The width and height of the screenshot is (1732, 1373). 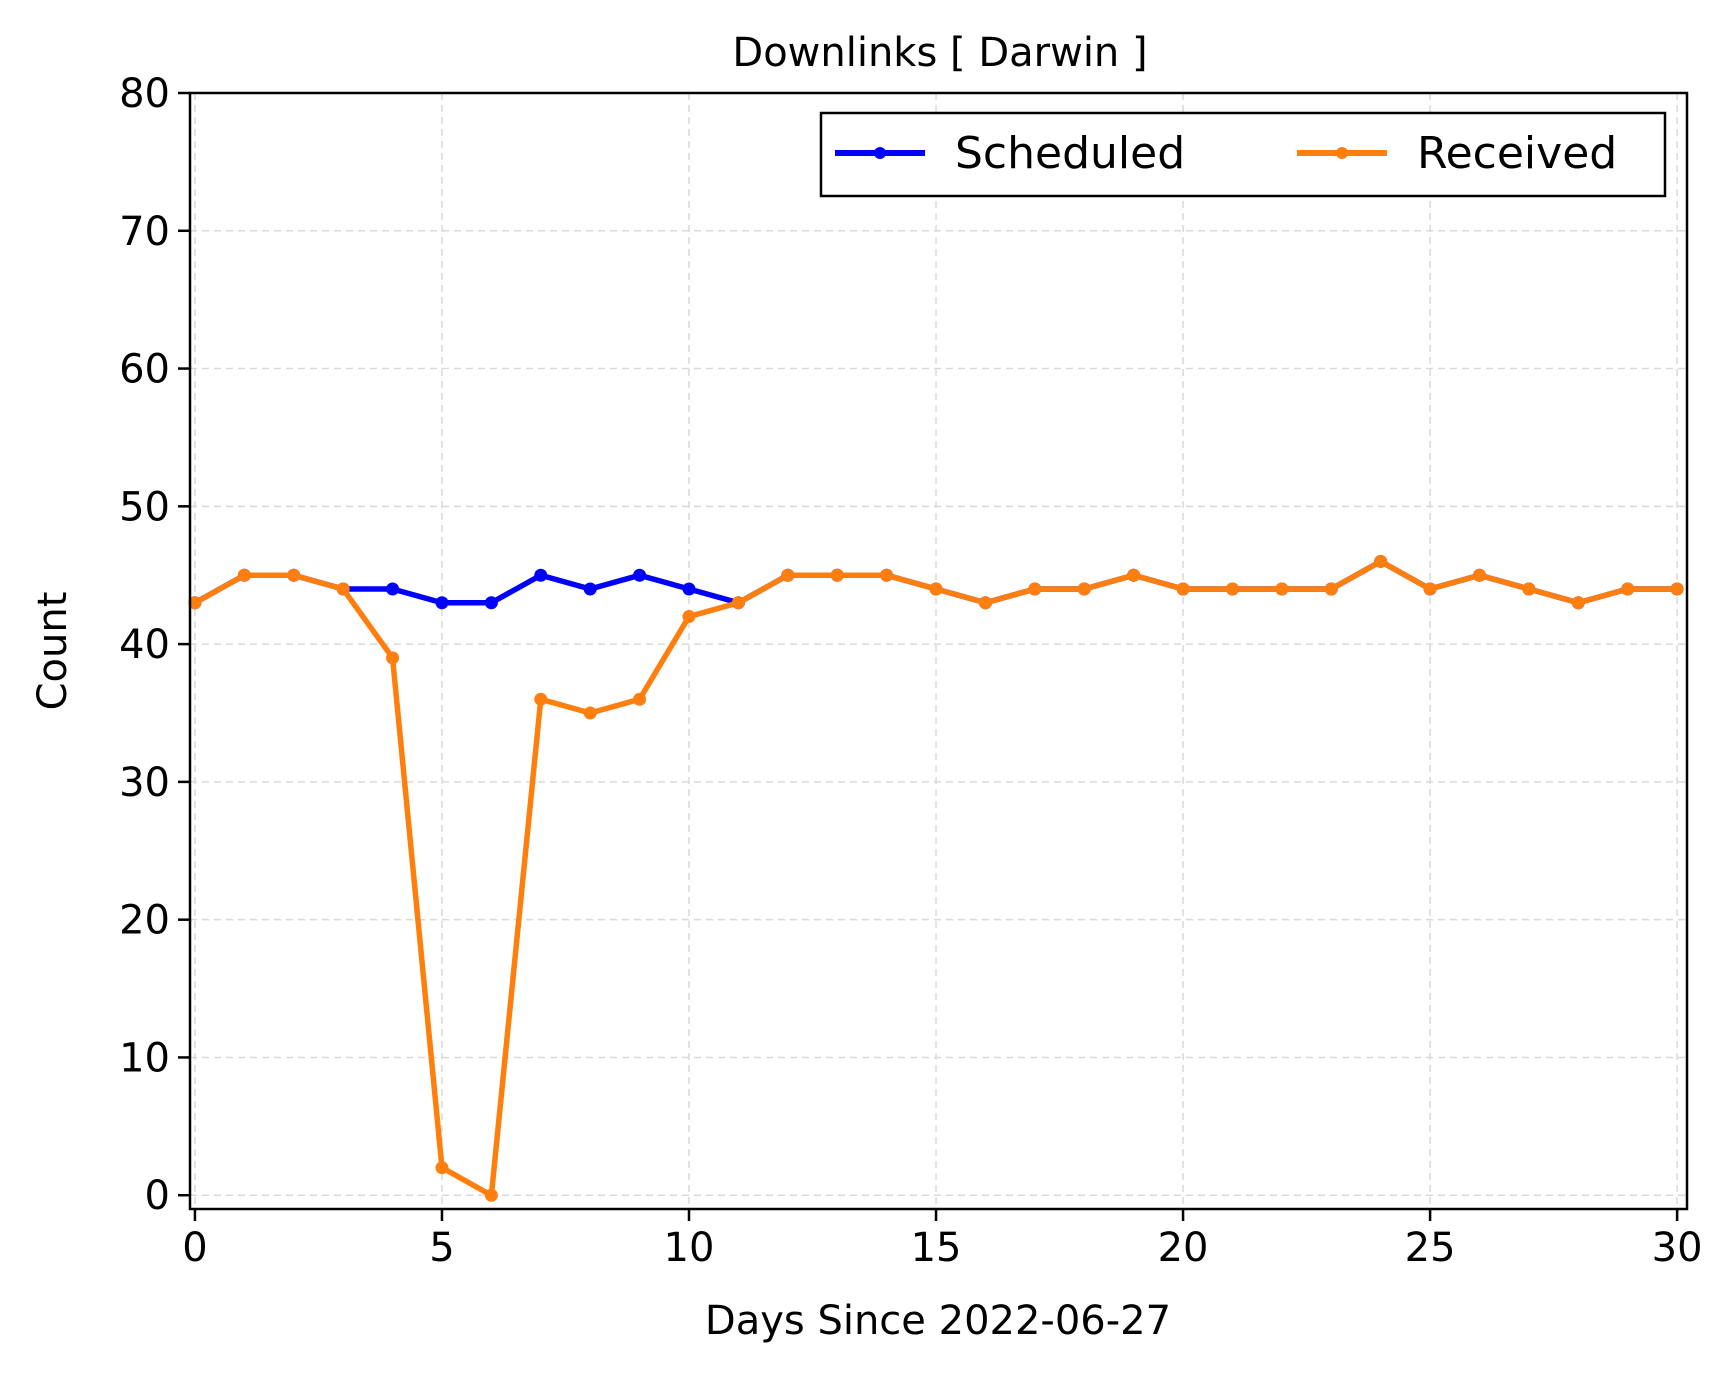 What do you see at coordinates (157, 1196) in the screenshot?
I see `y-tick-label: 0` at bounding box center [157, 1196].